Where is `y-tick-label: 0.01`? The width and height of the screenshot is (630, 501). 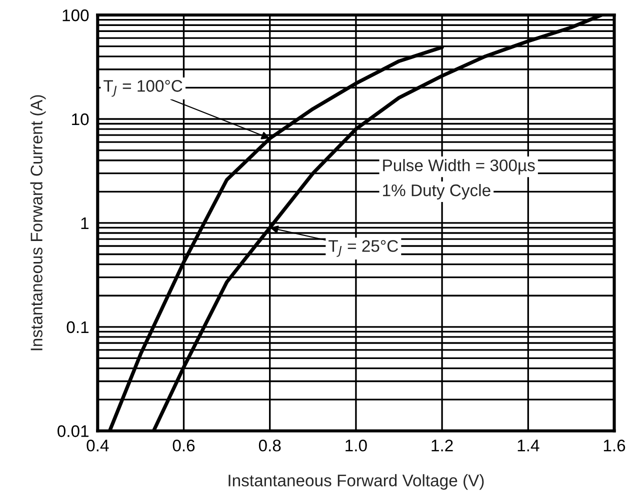
y-tick-label: 0.01 is located at coordinates (73, 431).